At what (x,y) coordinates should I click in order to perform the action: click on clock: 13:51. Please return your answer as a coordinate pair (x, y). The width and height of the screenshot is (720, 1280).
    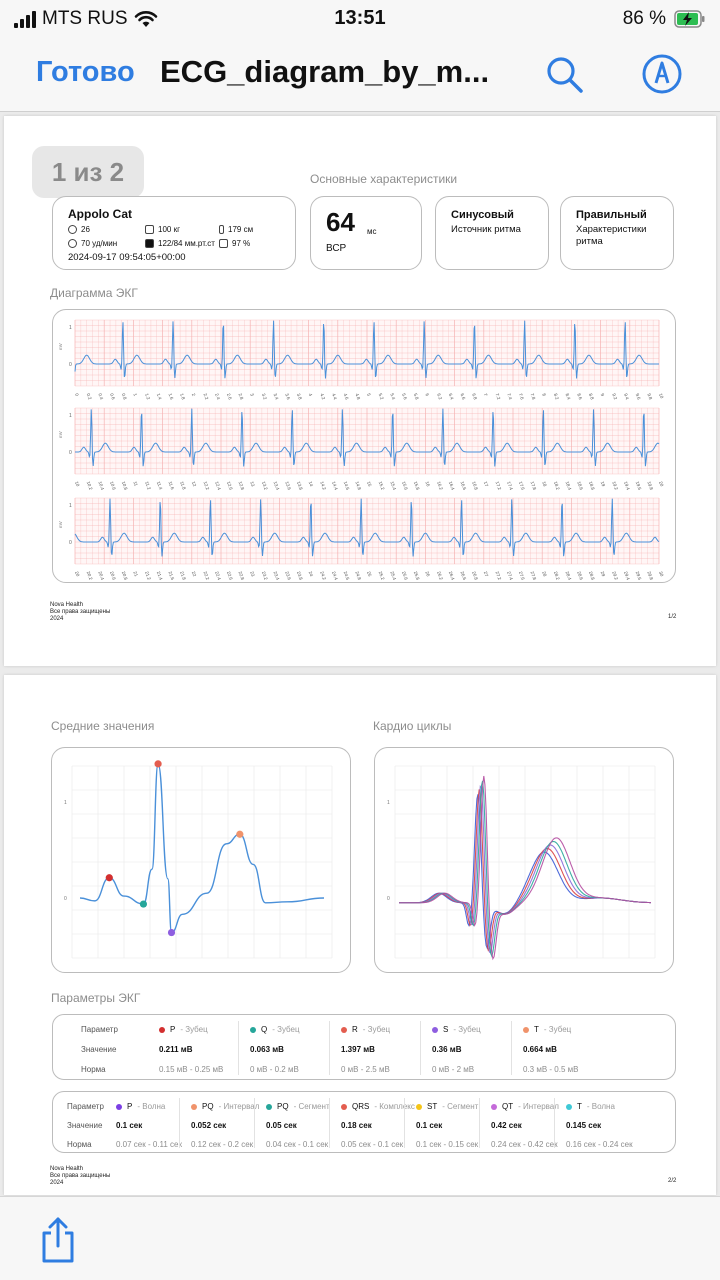
    Looking at the image, I should click on (360, 18).